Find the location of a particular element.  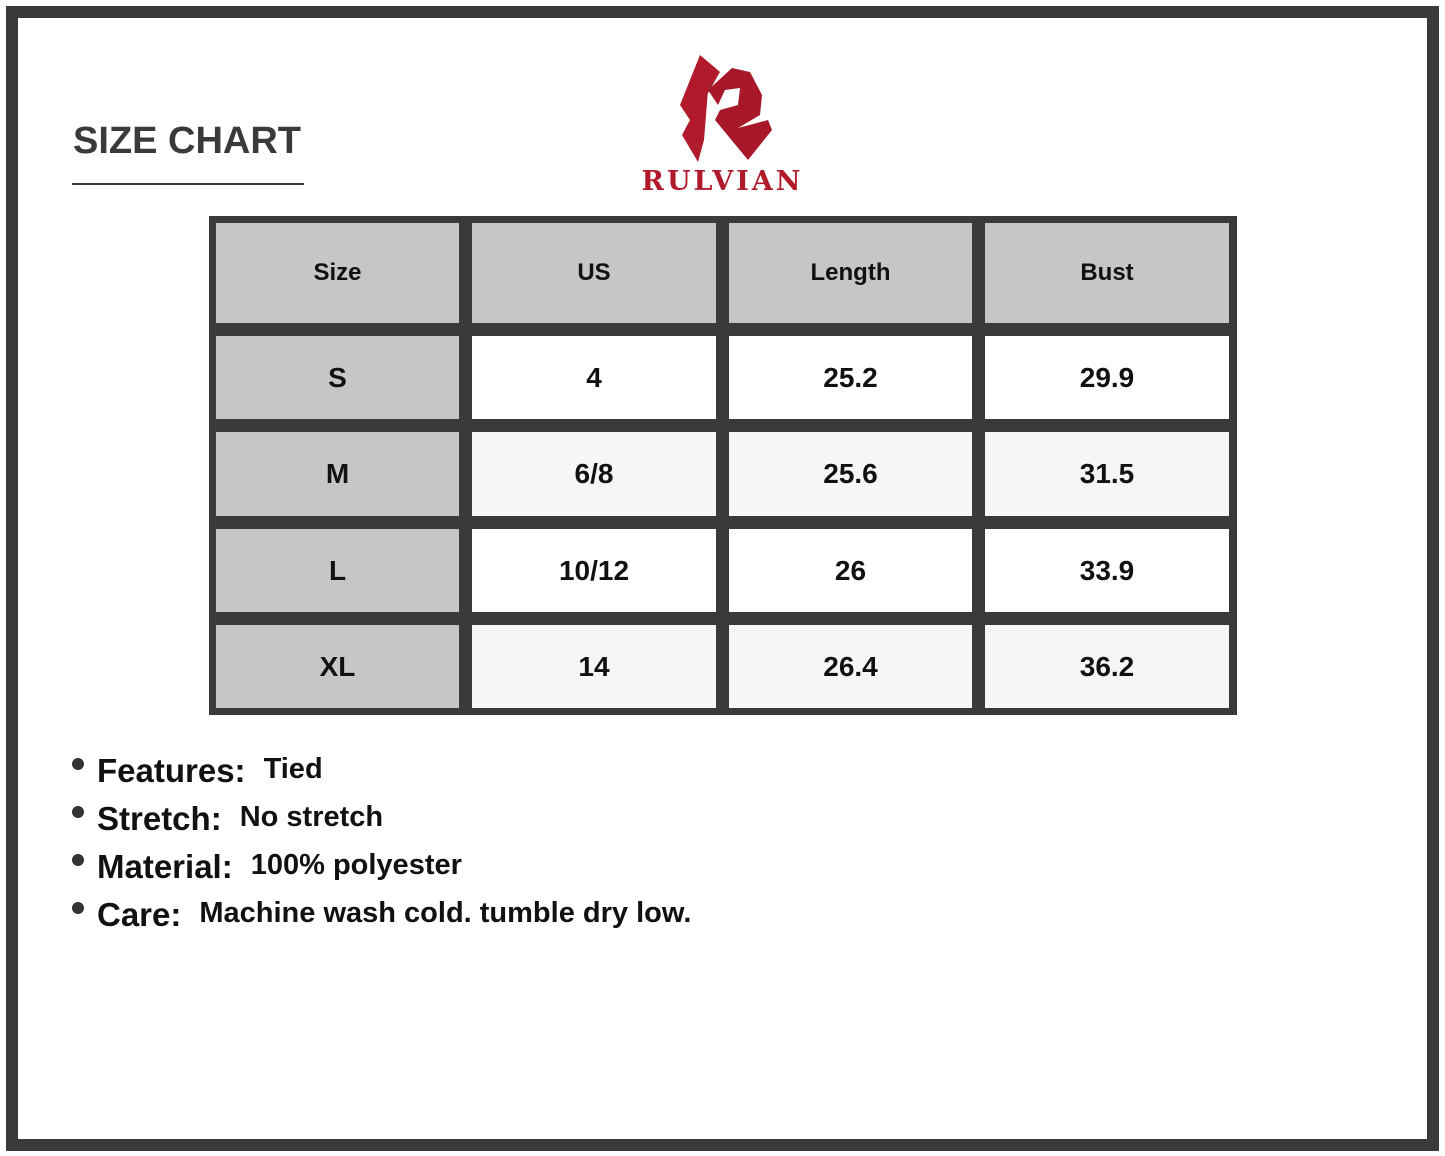

detail-stretch: Stretch: No stretch is located at coordinates (381, 824).